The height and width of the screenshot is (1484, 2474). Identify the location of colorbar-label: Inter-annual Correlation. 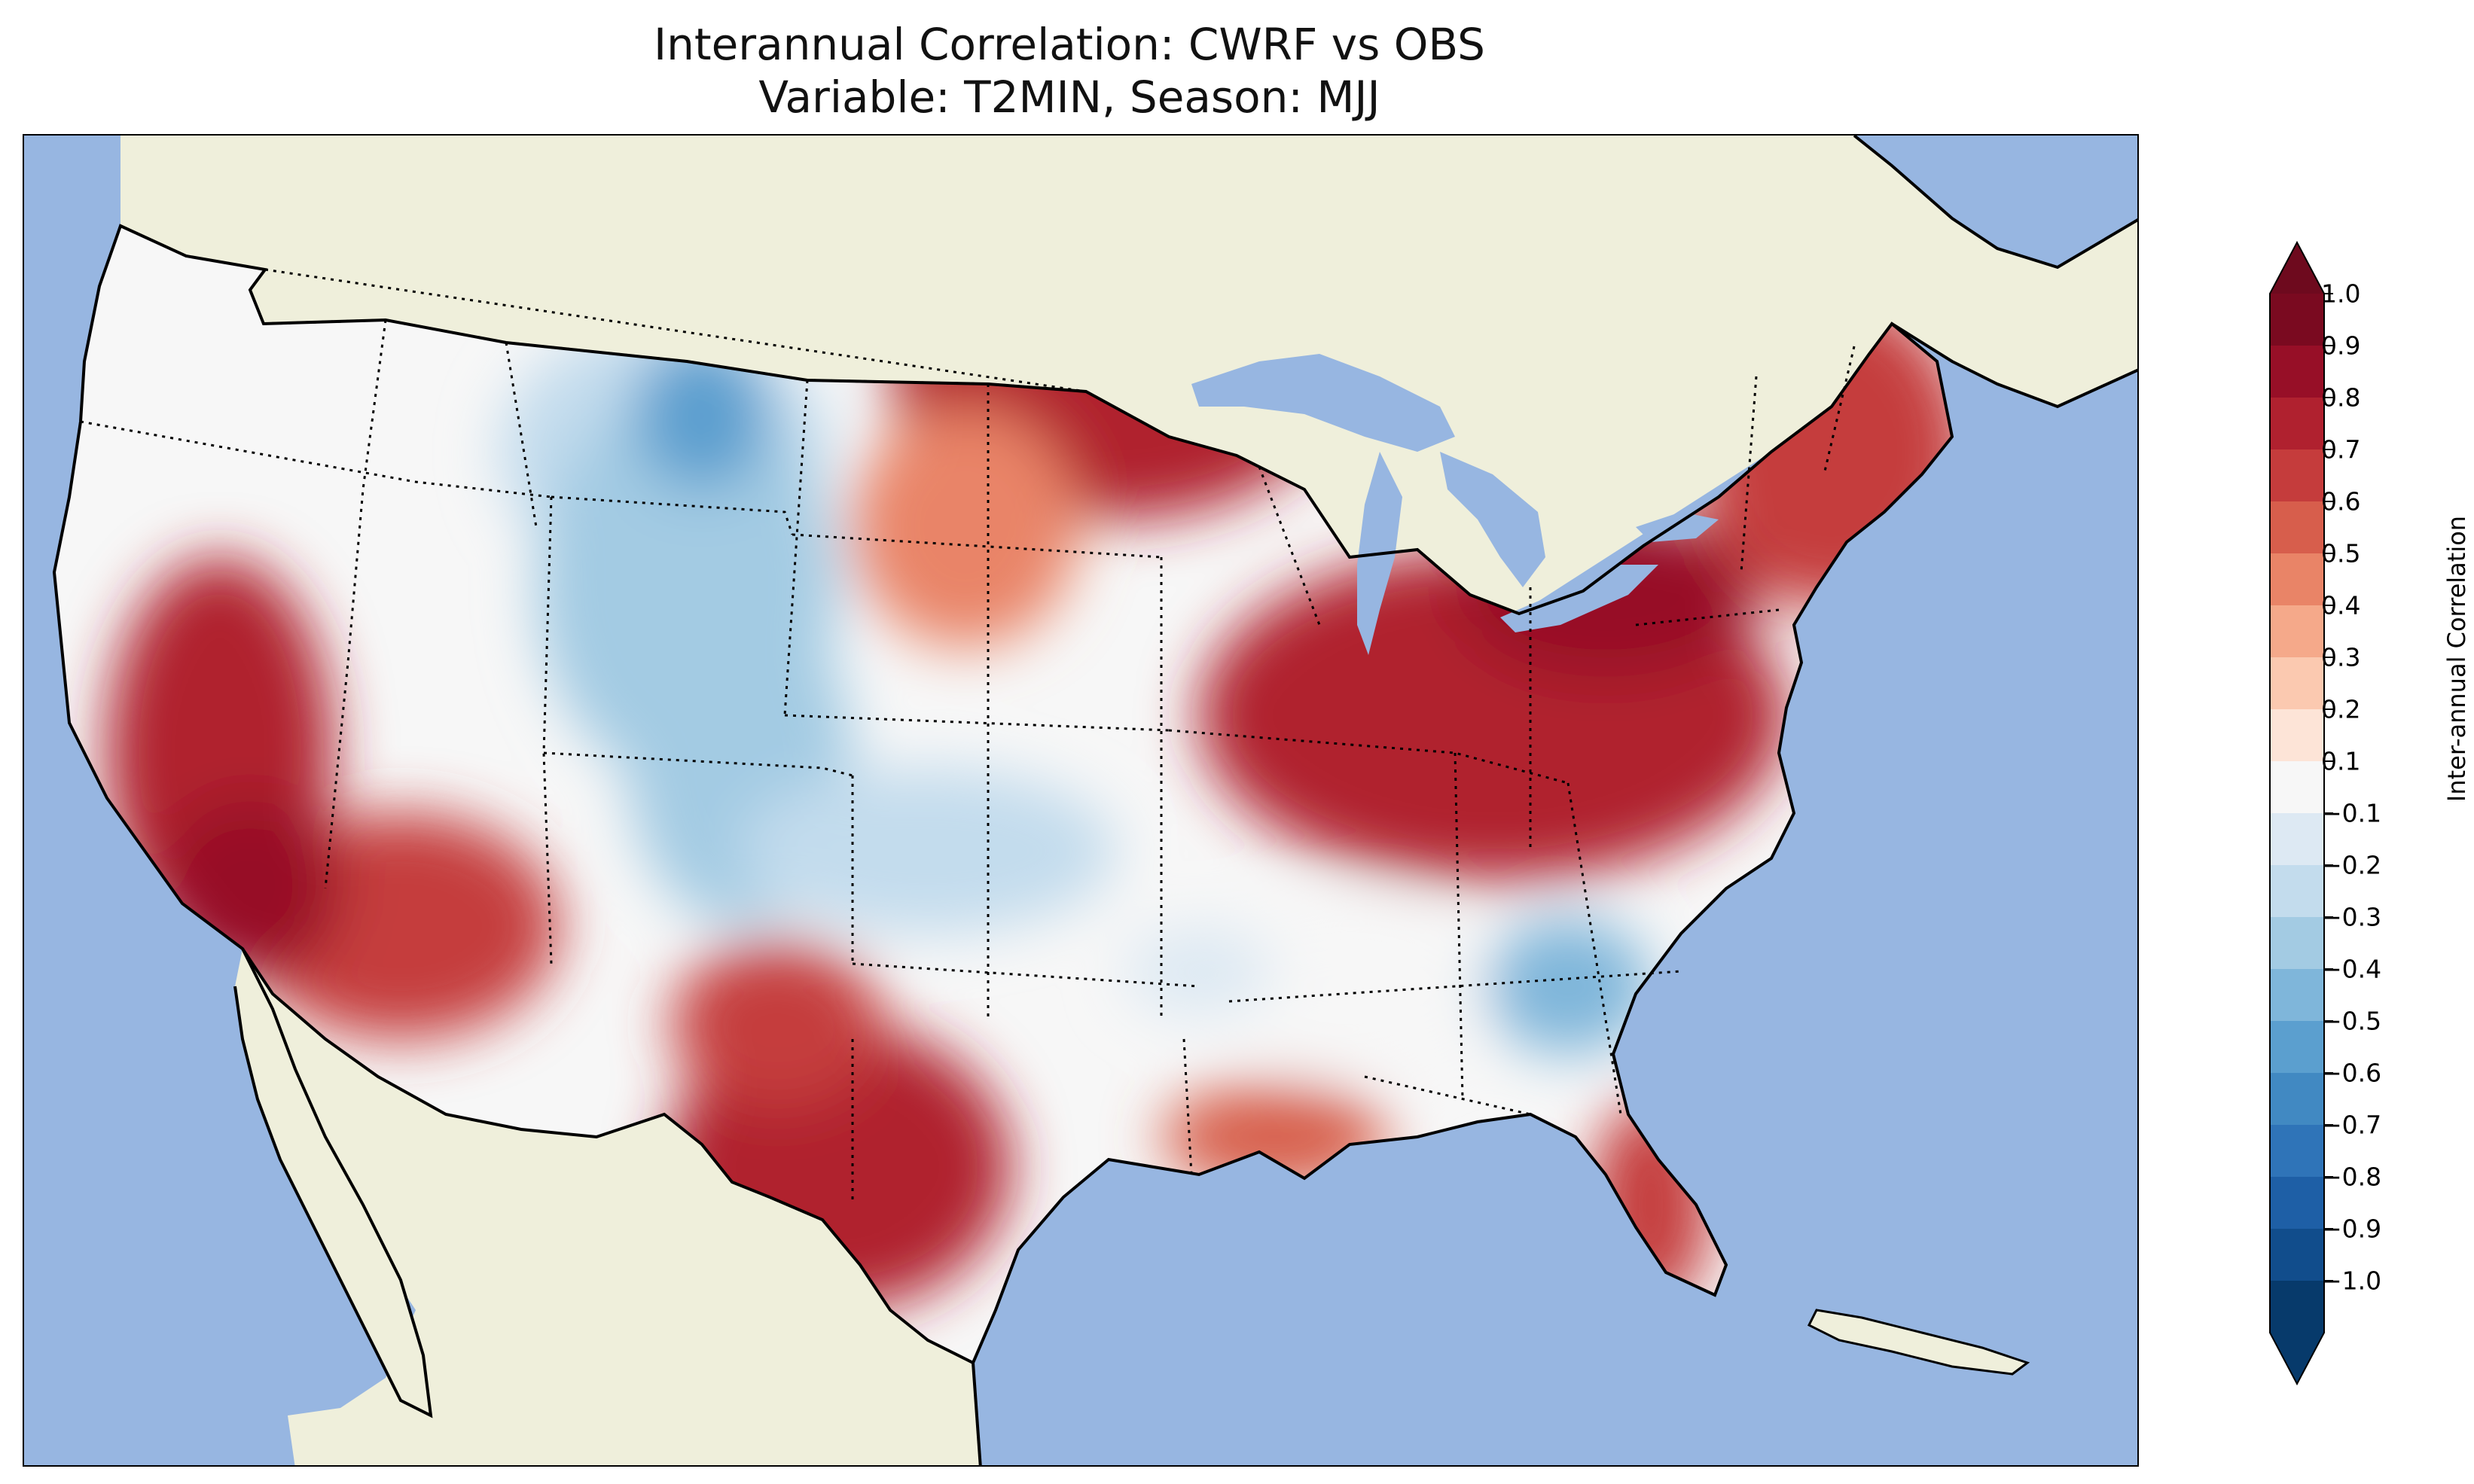
(2456, 659).